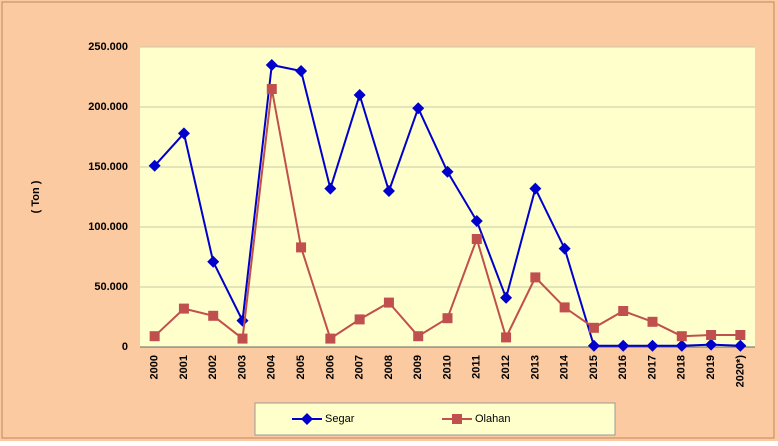  Describe the element at coordinates (108, 227) in the screenshot. I see `y-tick-label: 100.000` at that location.